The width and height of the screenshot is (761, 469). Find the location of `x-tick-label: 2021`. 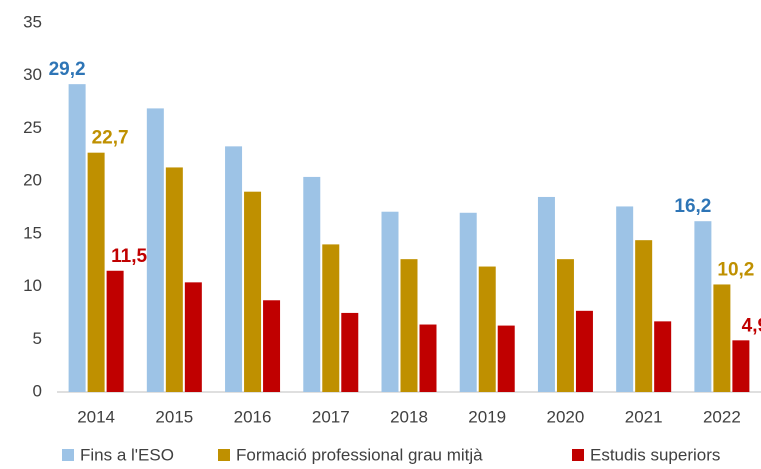

x-tick-label: 2021 is located at coordinates (644, 416).